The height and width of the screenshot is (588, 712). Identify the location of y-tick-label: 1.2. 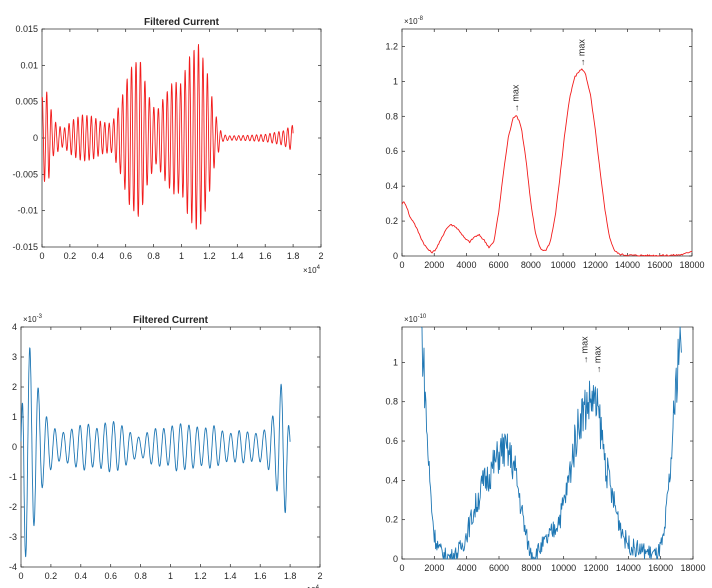
(391, 46).